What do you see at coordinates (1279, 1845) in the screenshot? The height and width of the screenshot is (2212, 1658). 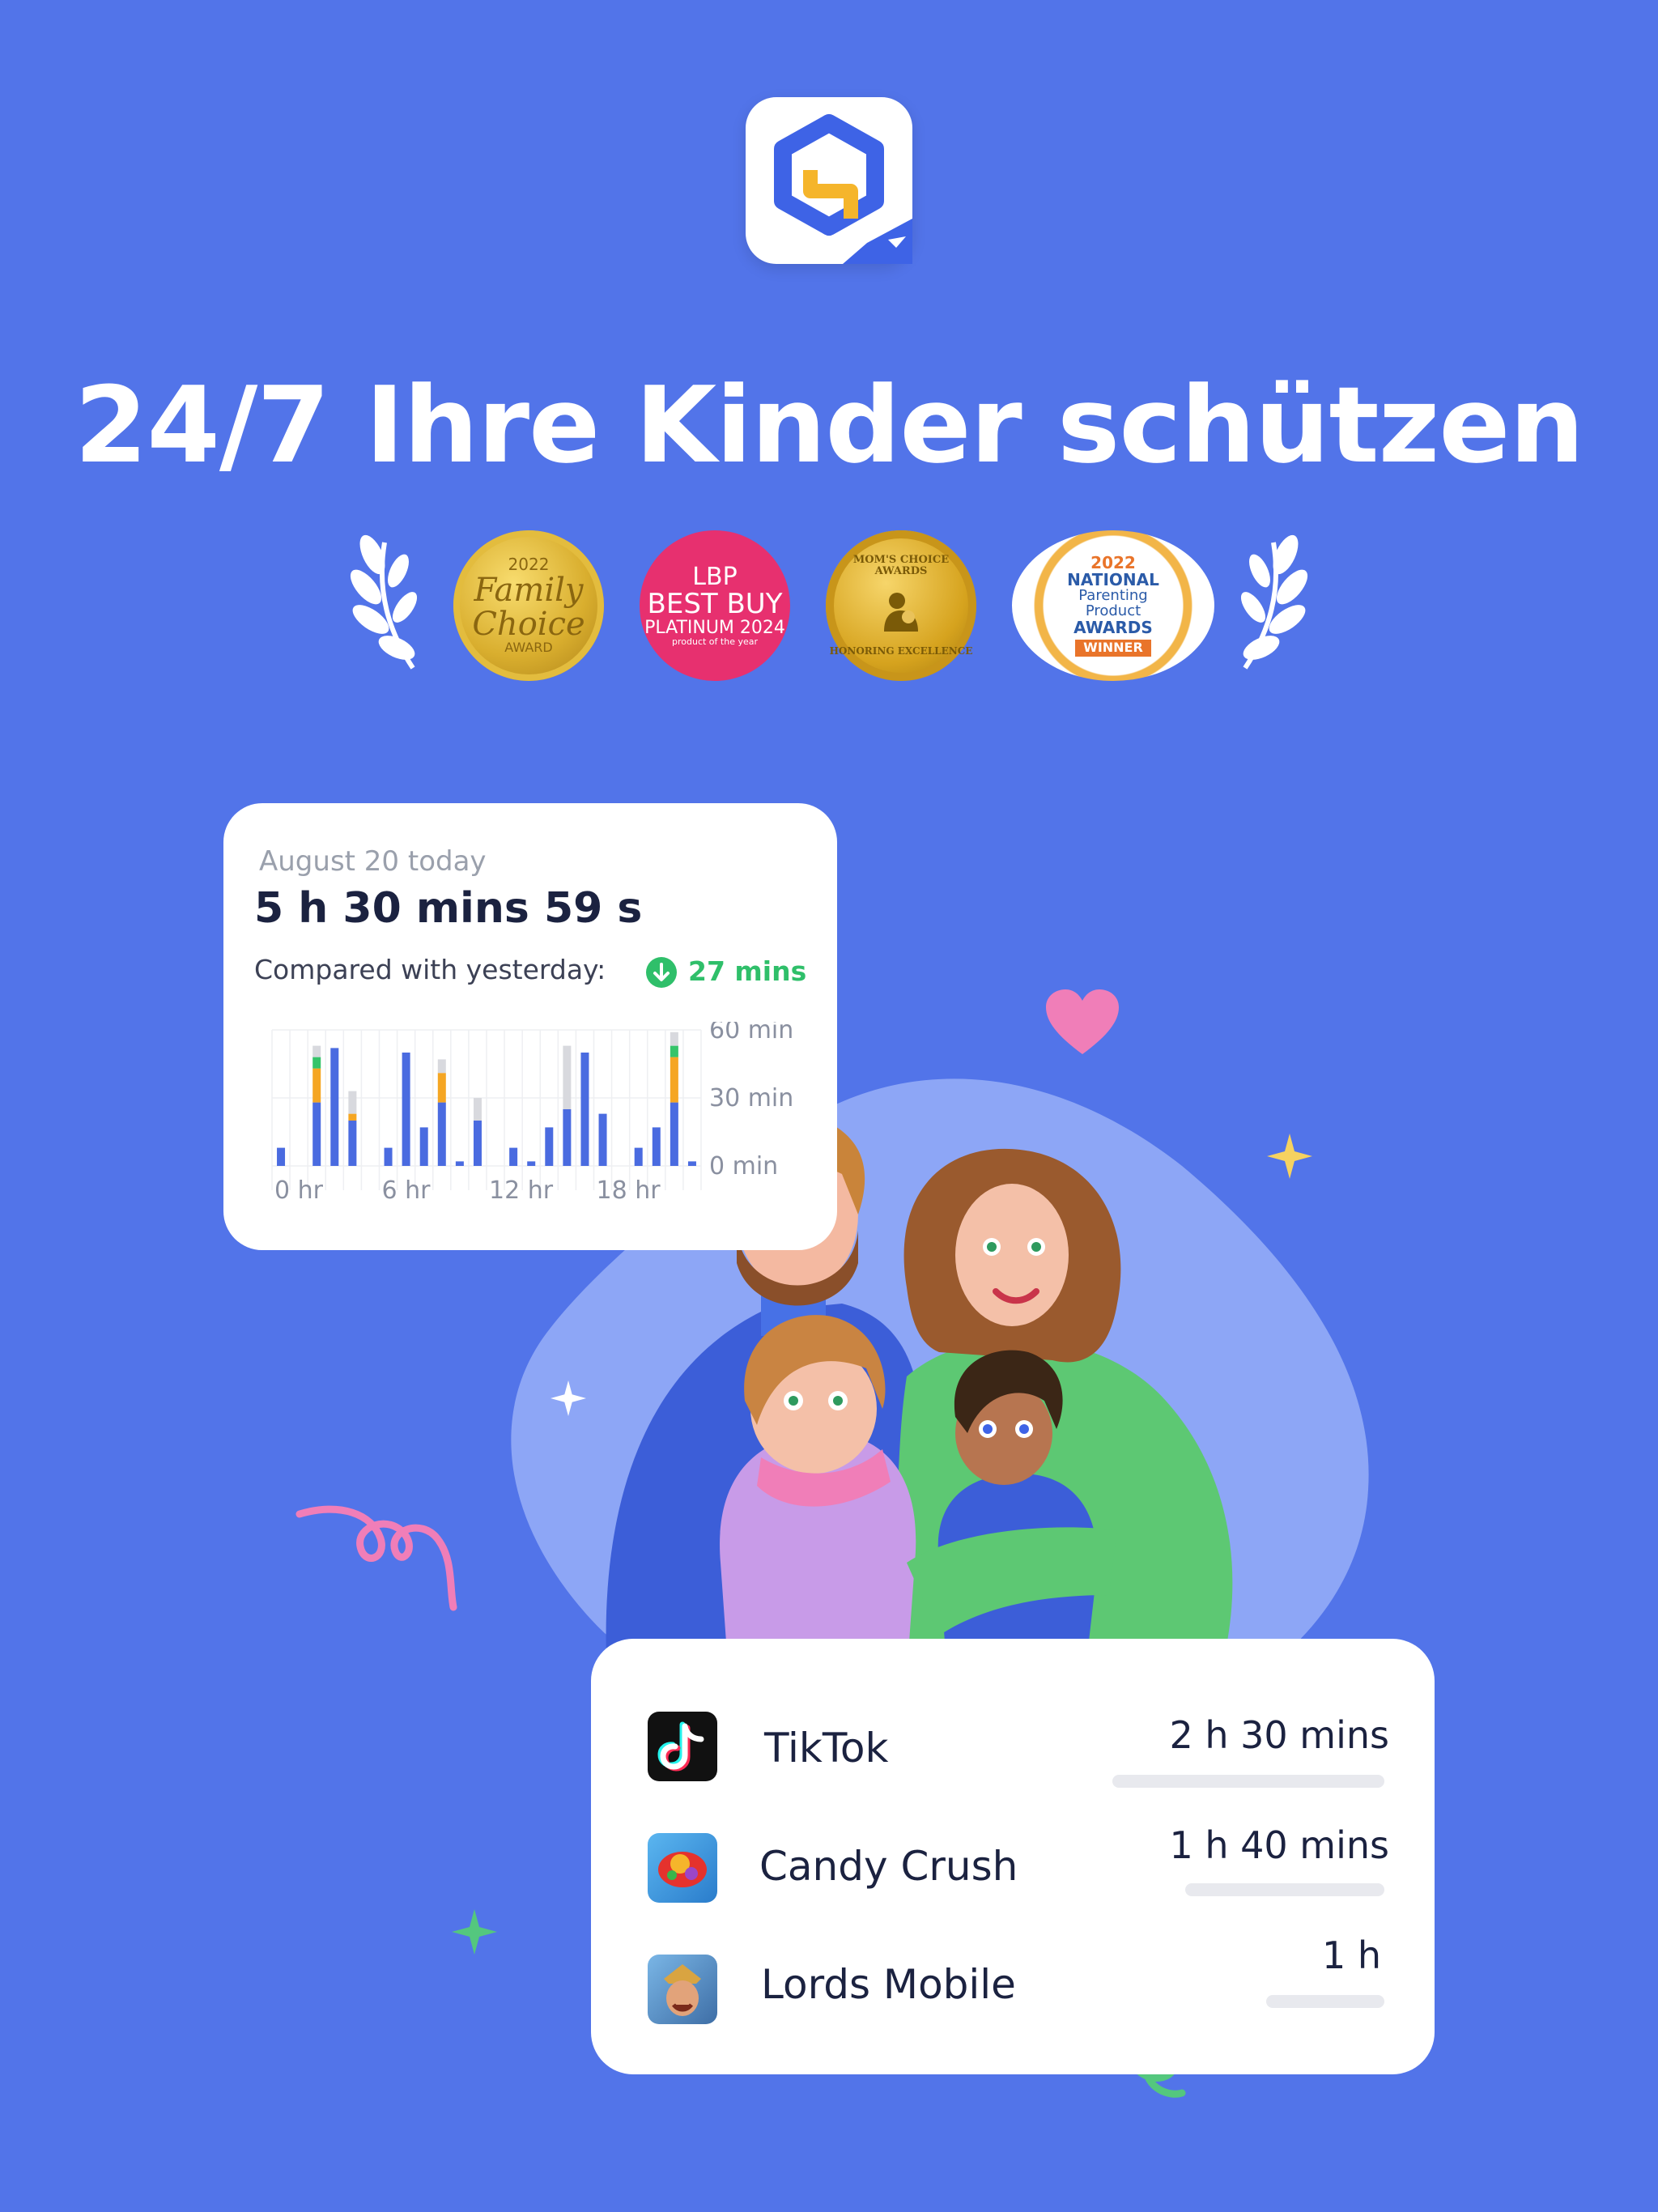 I see `app-time-candy-crush: 1 h 40 mins` at bounding box center [1279, 1845].